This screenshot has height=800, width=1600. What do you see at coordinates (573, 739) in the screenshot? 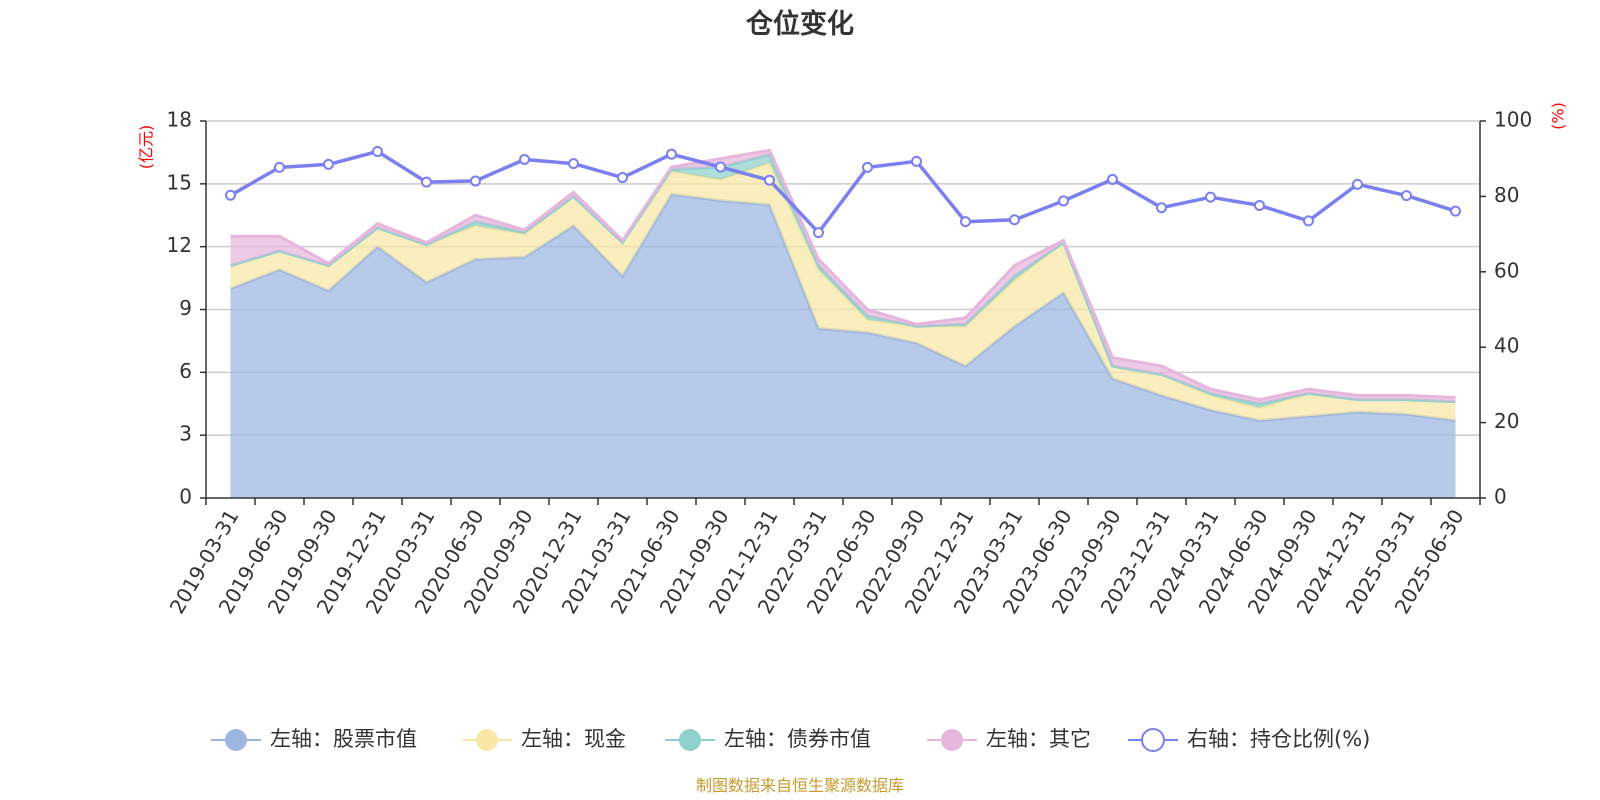
I see `legend-label: 左轴：现金` at bounding box center [573, 739].